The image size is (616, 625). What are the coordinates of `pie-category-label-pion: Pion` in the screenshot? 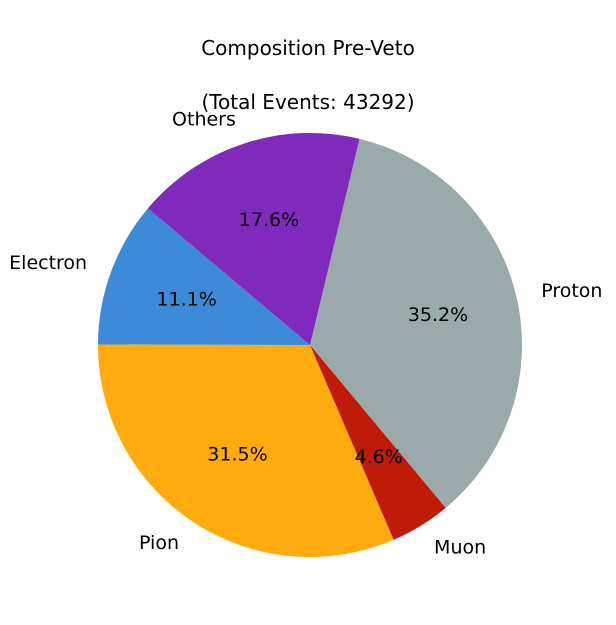 It's located at (159, 543).